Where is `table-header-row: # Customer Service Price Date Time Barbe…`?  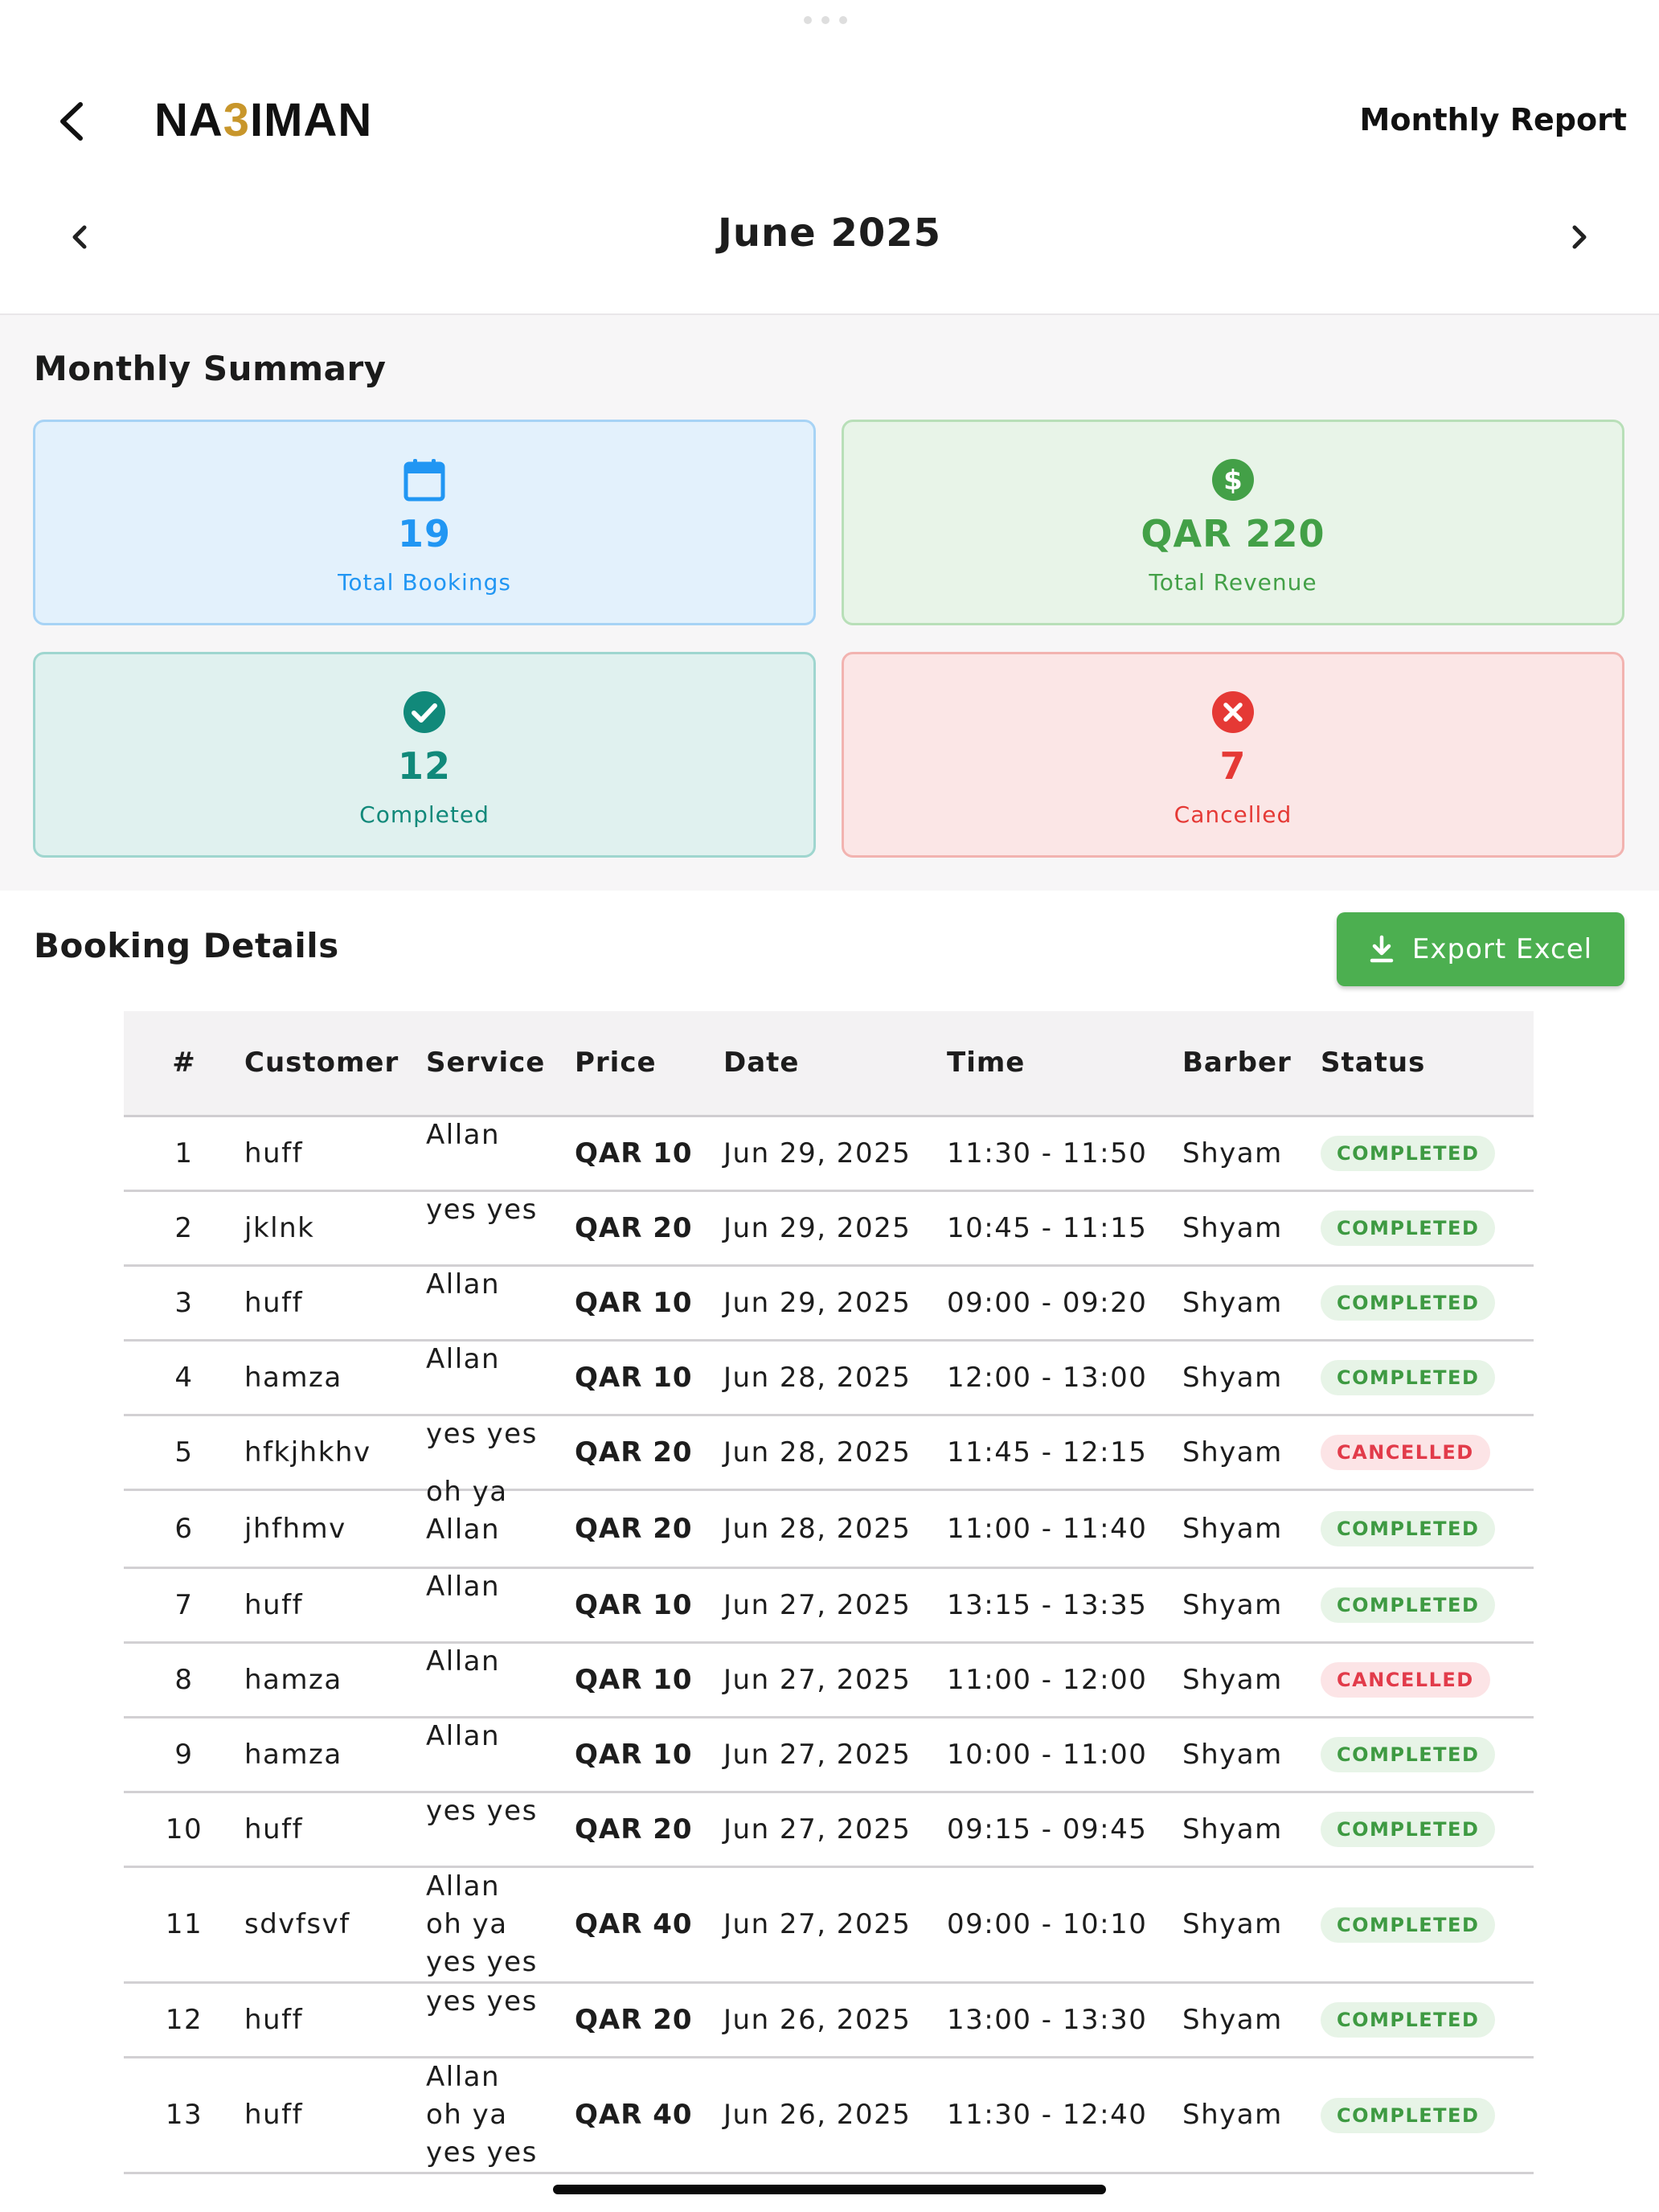
table-header-row: # Customer Service Price Date Time Barbe… is located at coordinates (829, 1063).